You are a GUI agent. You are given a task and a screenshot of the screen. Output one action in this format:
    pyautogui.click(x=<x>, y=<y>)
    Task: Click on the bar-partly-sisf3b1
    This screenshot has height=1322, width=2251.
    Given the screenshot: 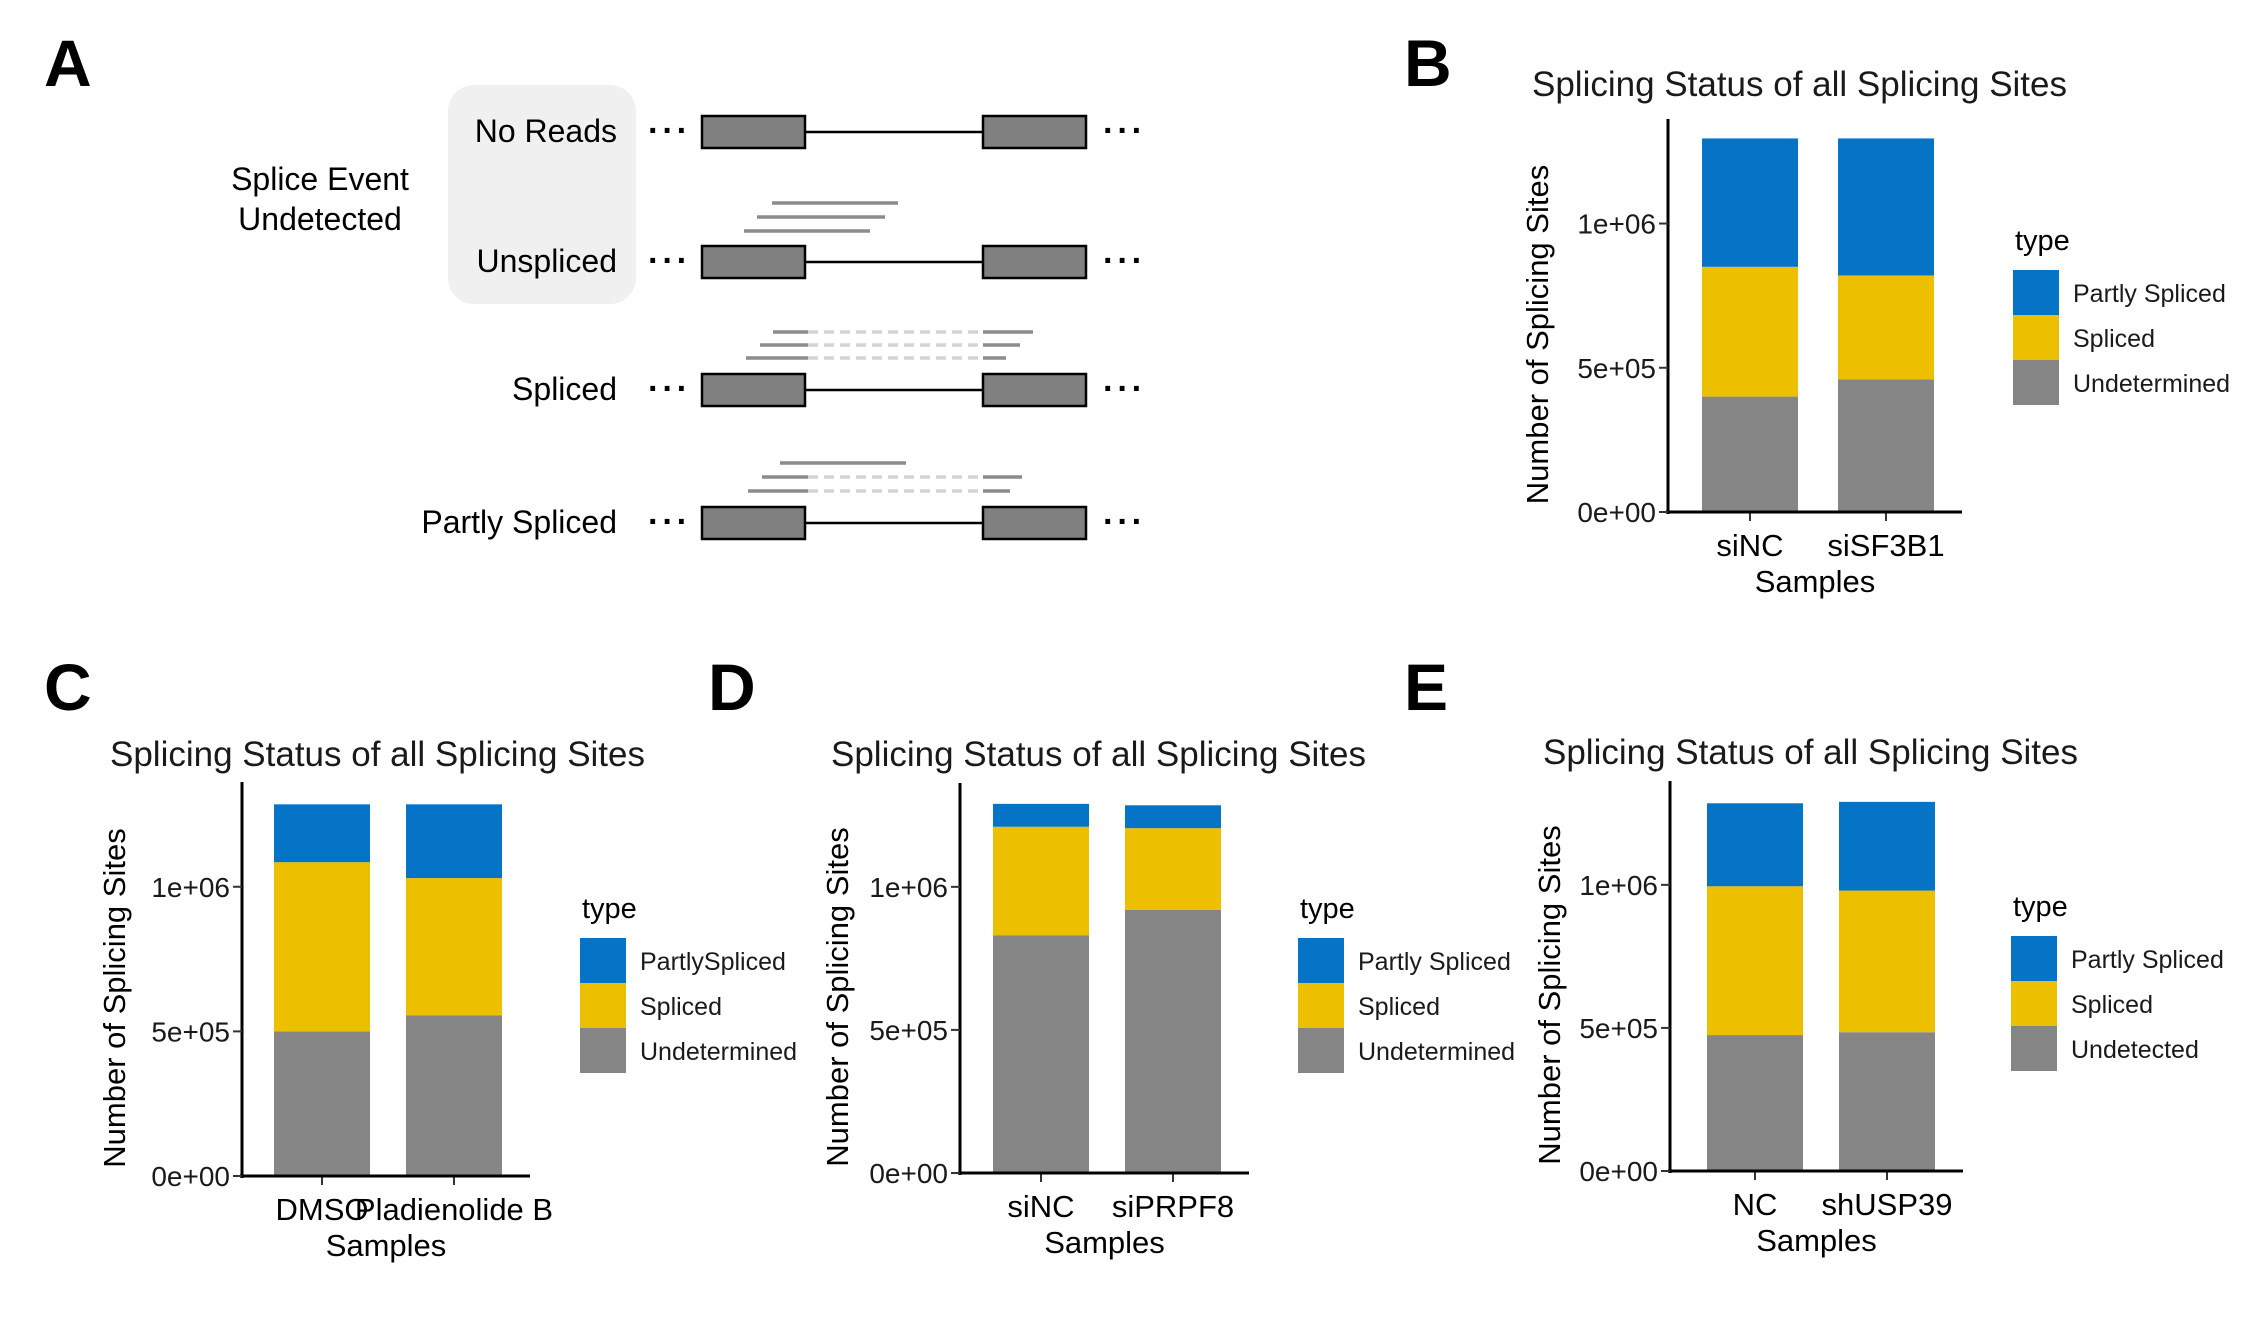 What is the action you would take?
    pyautogui.click(x=1886, y=207)
    